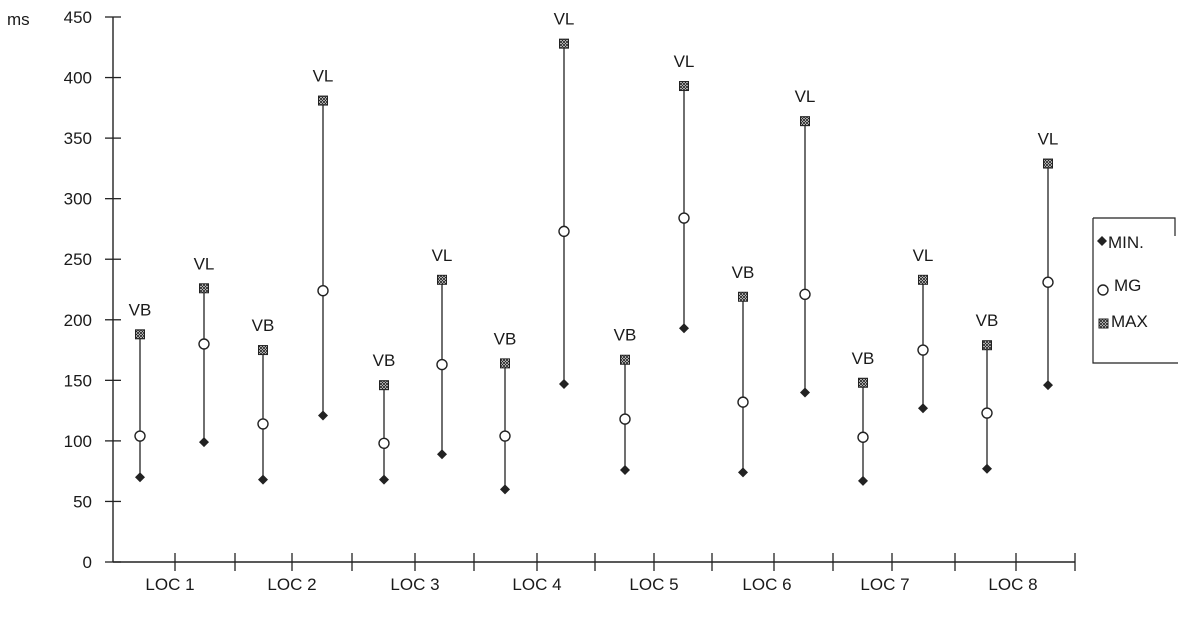  Describe the element at coordinates (1103, 290) in the screenshot. I see `legend-marker-mg` at that location.